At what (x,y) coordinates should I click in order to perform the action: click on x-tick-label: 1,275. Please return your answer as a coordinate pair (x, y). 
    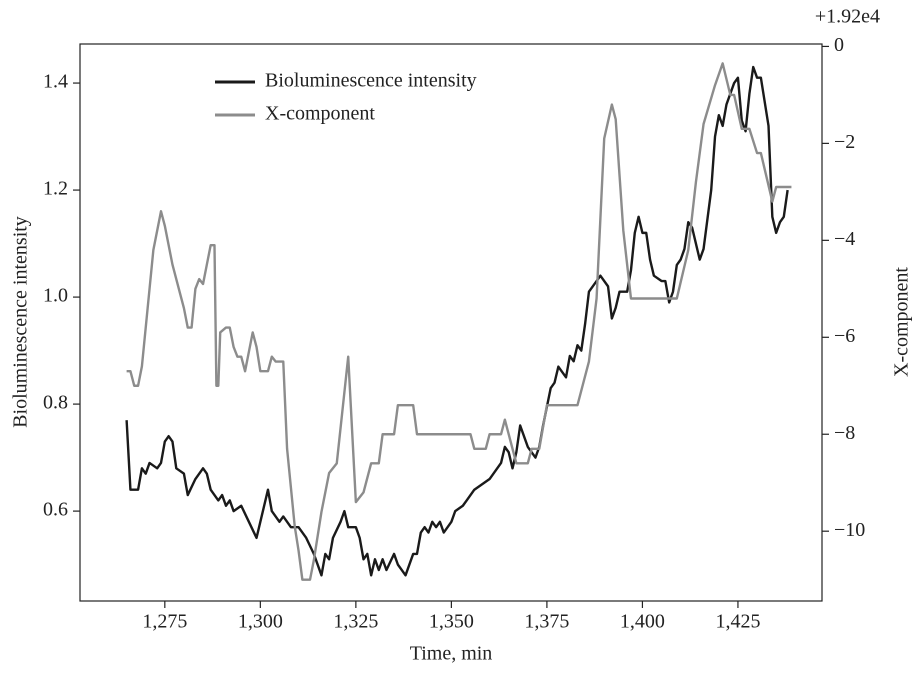
    Looking at the image, I should click on (164, 622).